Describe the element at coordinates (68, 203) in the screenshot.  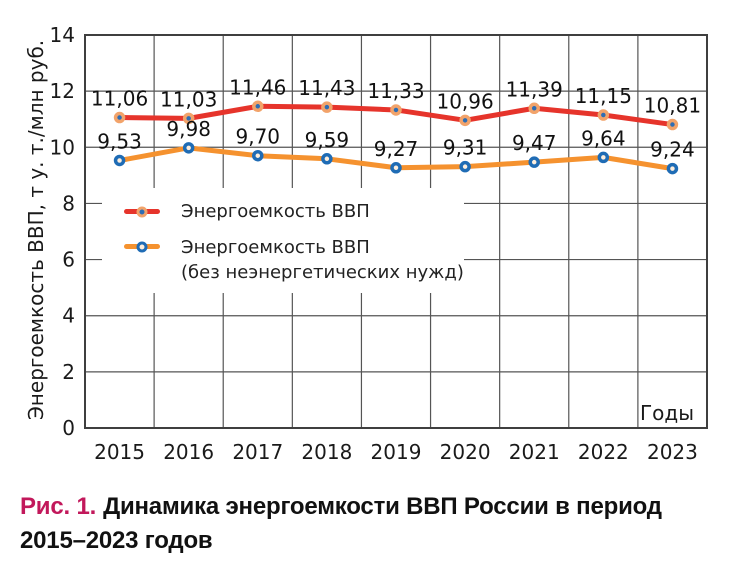
I see `y-tick-label: 8` at that location.